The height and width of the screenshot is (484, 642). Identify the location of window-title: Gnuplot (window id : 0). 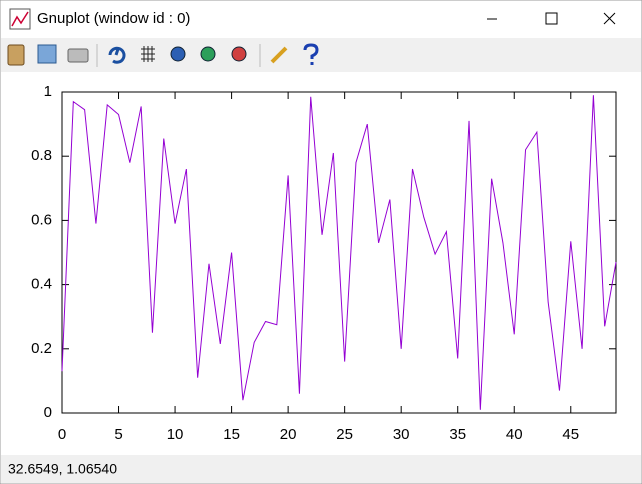
(113, 18).